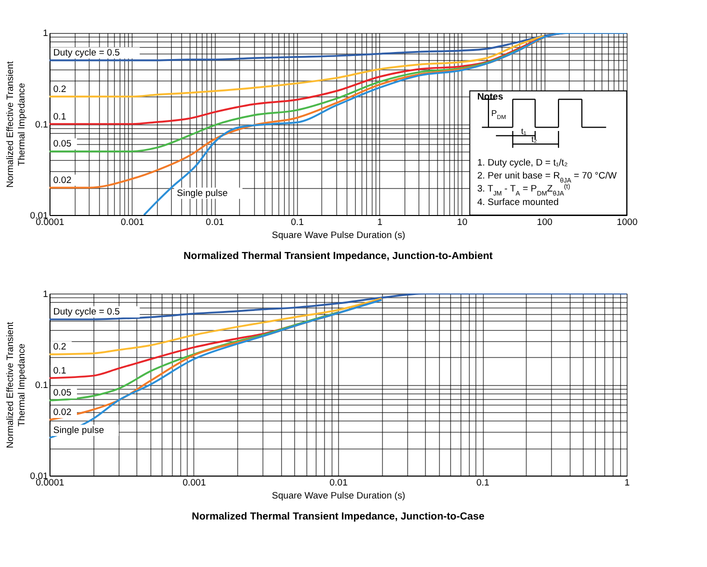 The width and height of the screenshot is (707, 567). I want to click on annotation: t₂, so click(534, 139).